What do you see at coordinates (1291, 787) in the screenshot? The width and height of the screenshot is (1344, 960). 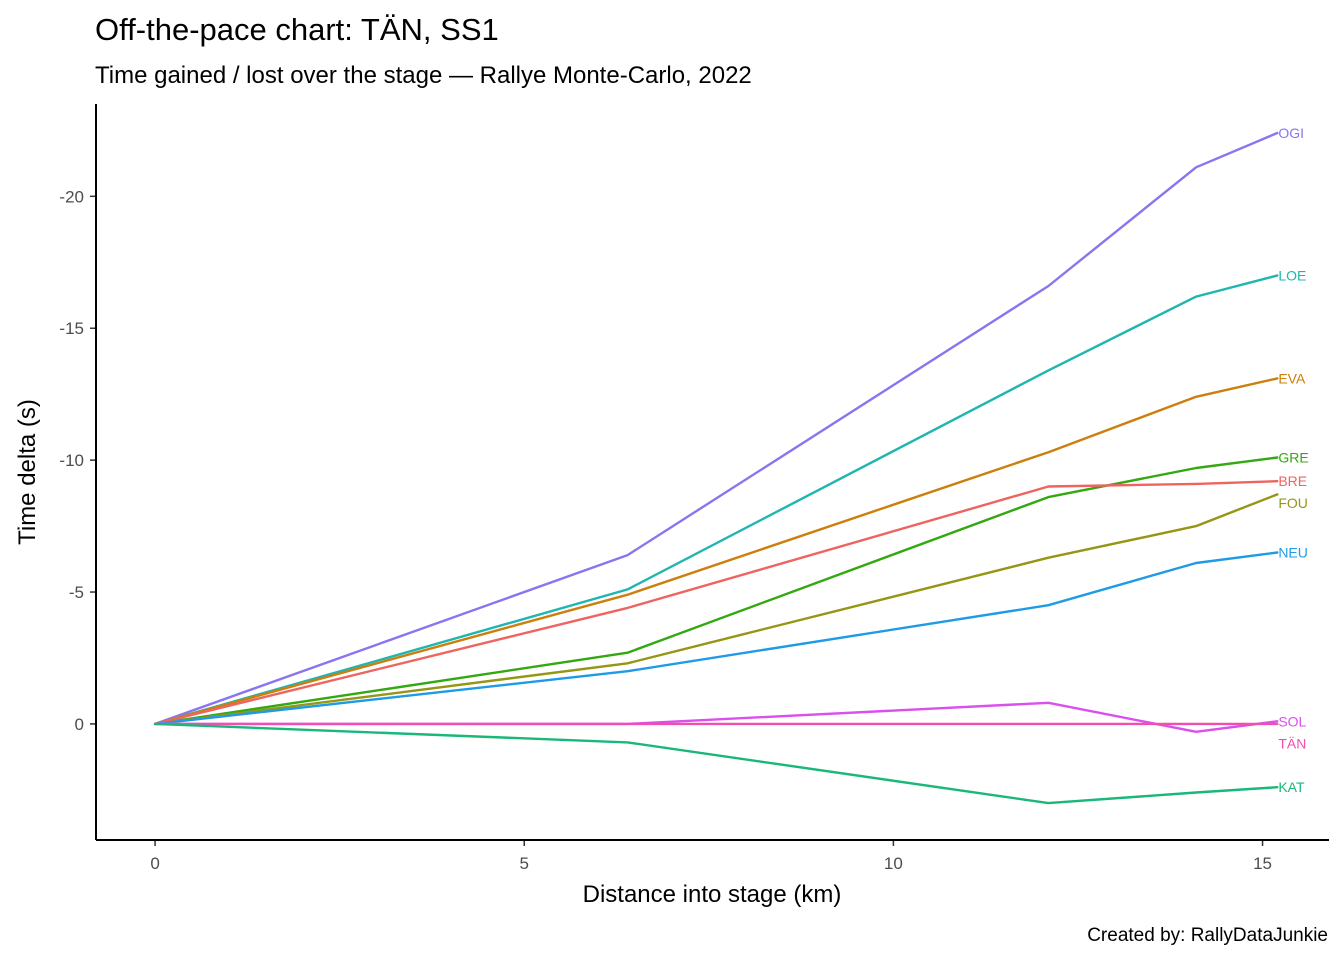 I see `series-end-label-10: KAT` at bounding box center [1291, 787].